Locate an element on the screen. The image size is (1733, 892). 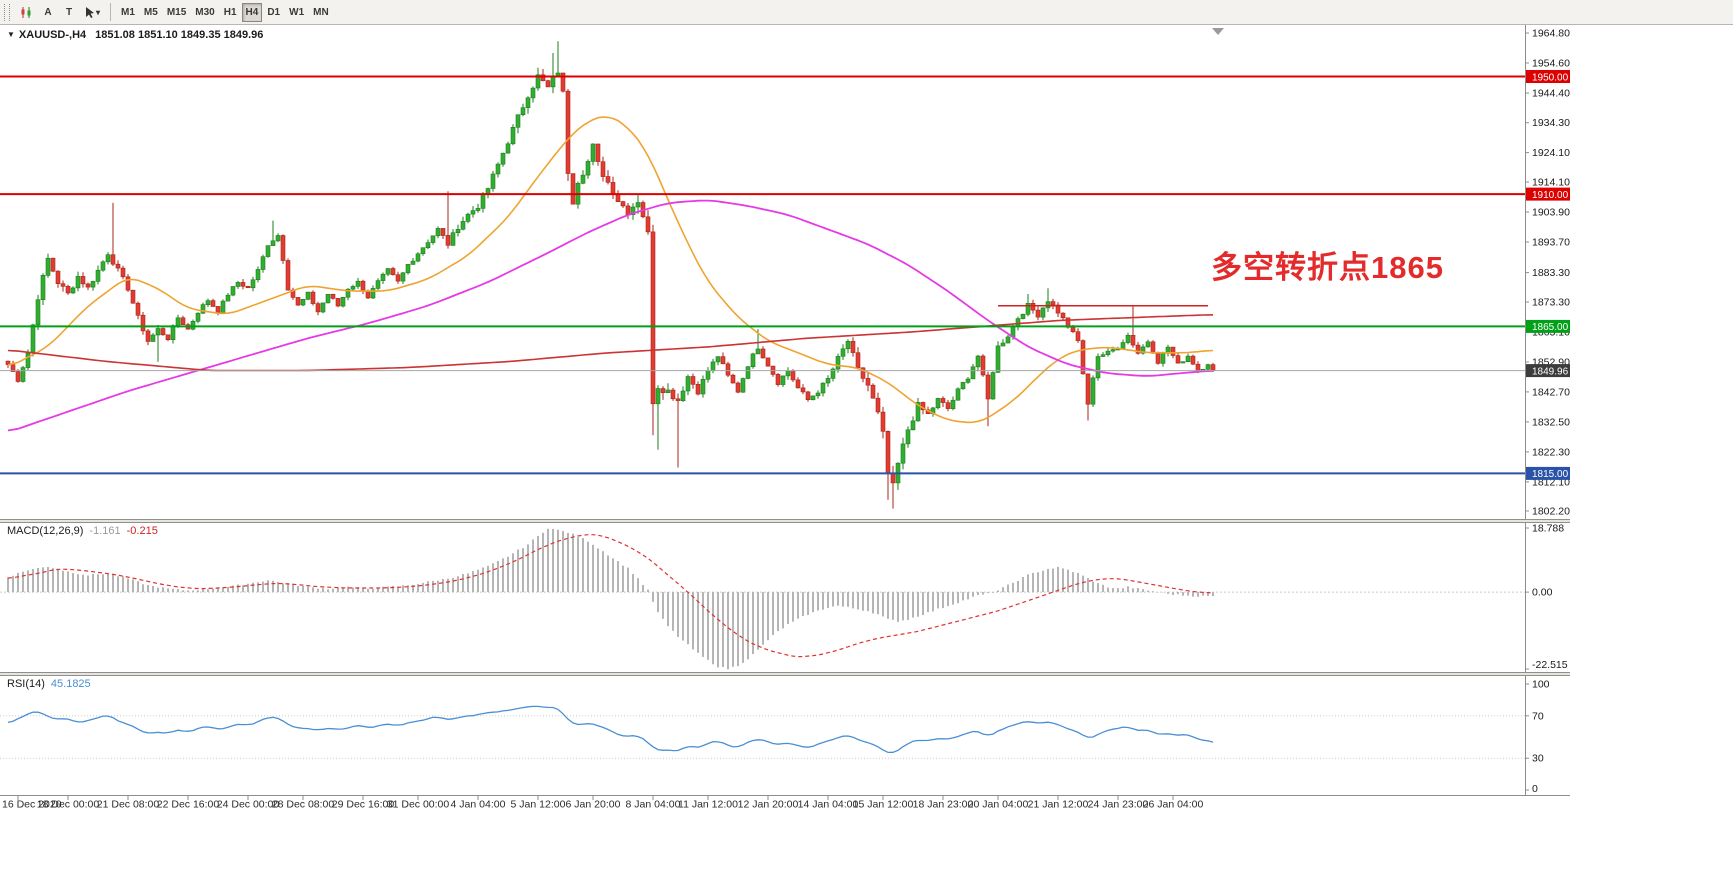
rsi-name: RSI(14) is located at coordinates (26, 684).